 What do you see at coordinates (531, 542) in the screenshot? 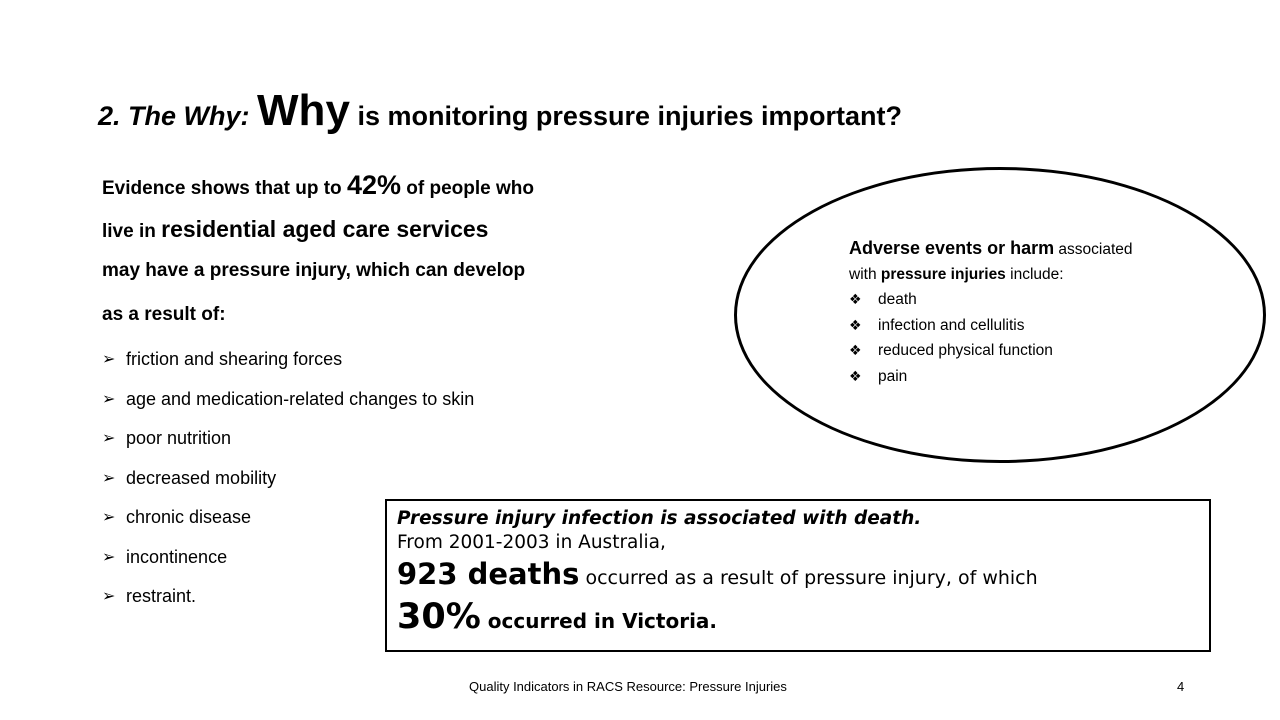
I see `callout-period: From 2001-2003 in Australia,` at bounding box center [531, 542].